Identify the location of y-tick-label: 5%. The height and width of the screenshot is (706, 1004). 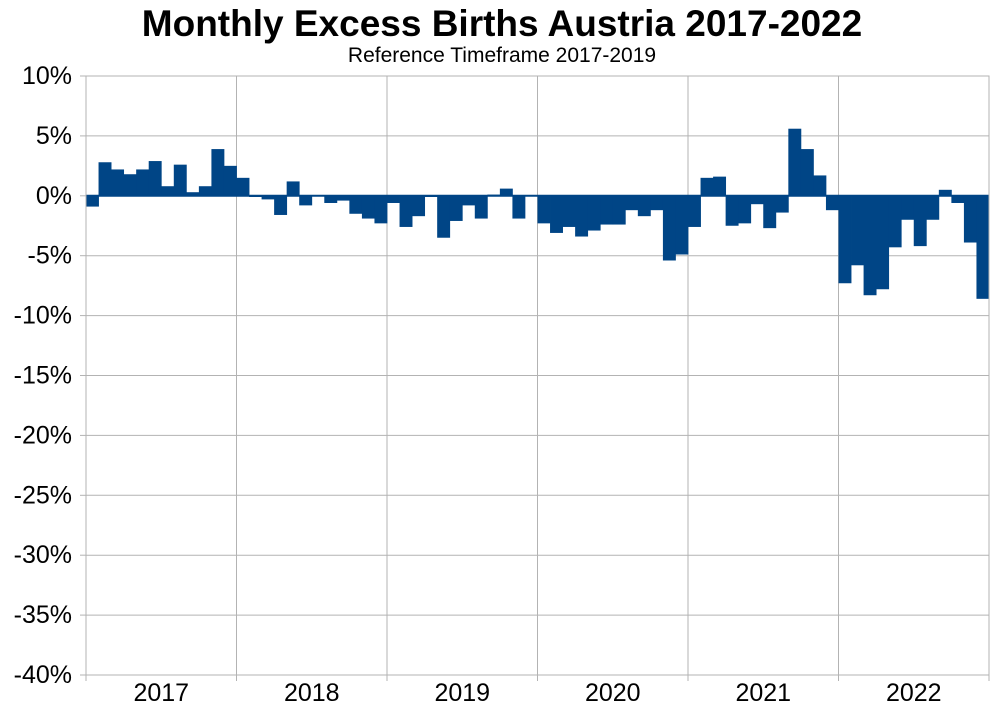
(54, 136).